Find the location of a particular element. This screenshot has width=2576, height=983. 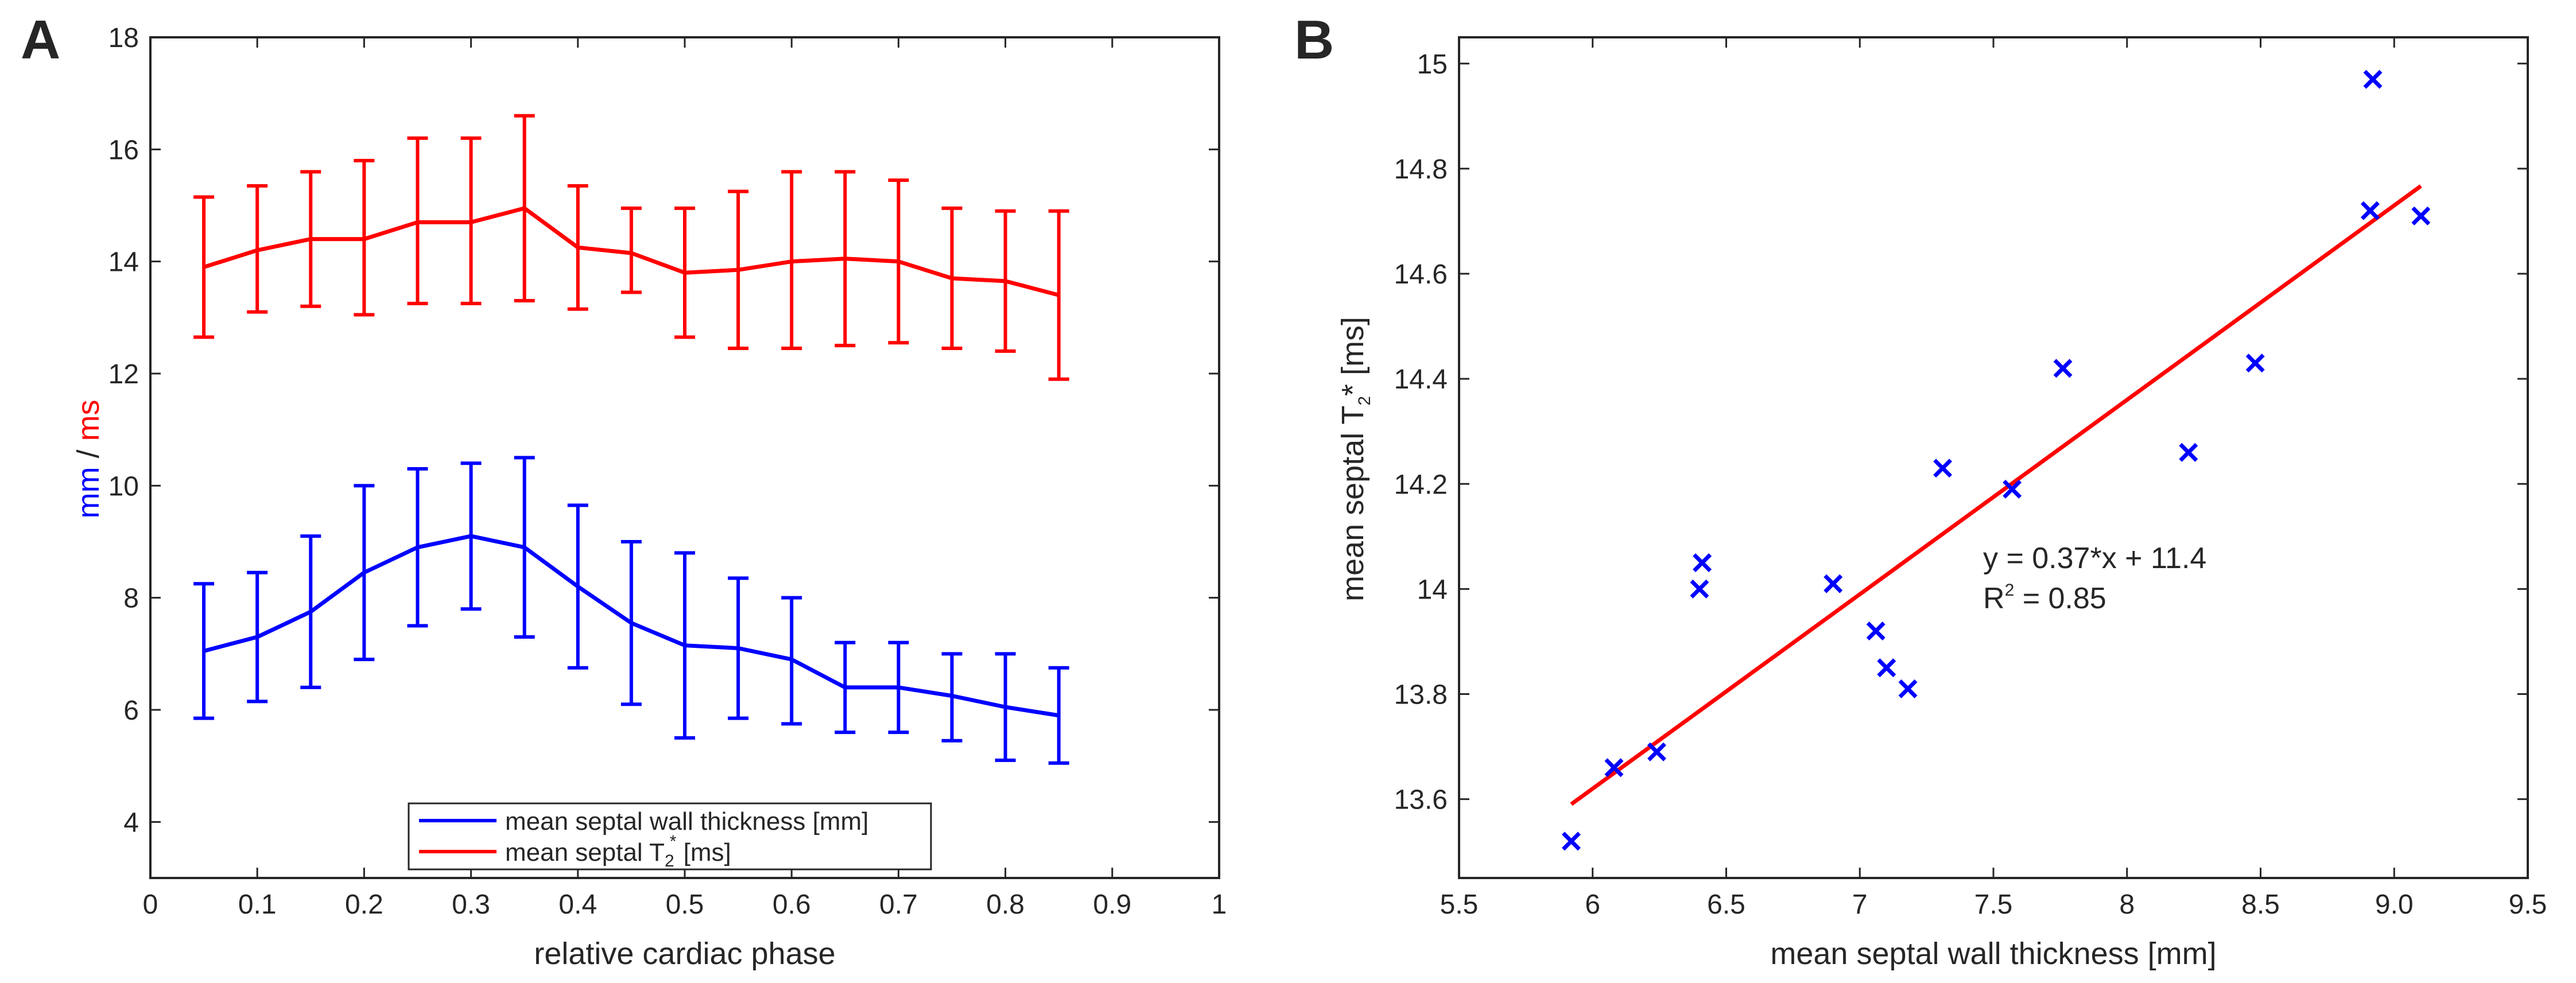

legend-box is located at coordinates (670, 836).